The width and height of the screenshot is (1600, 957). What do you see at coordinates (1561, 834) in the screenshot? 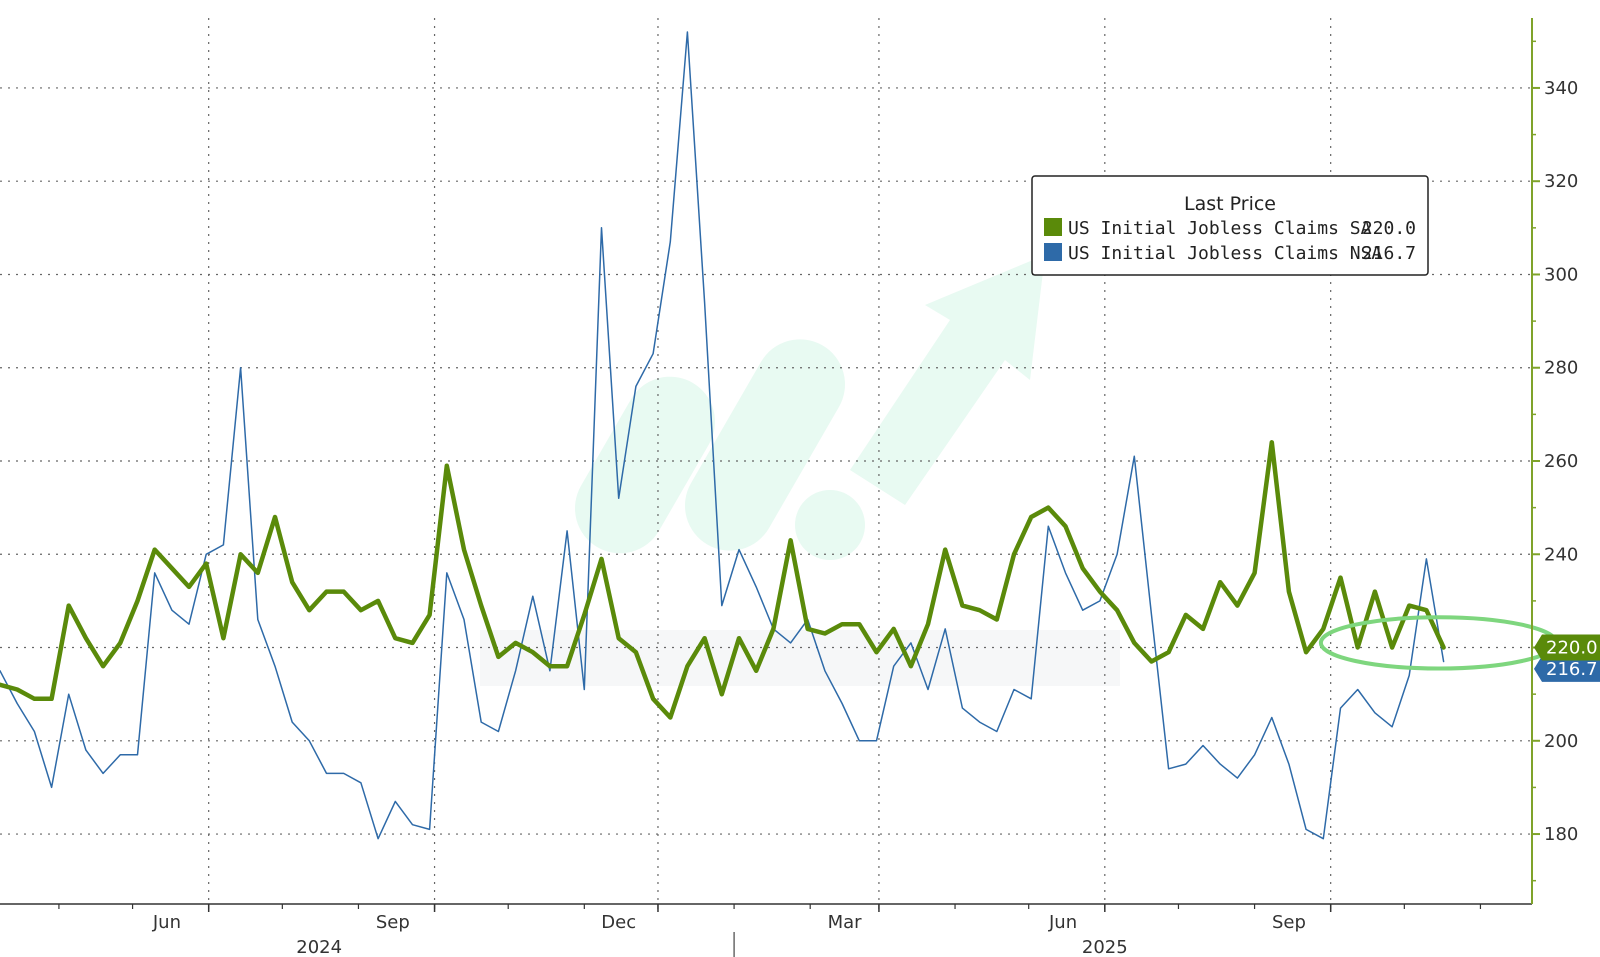
I see `y-tick-label: 180` at bounding box center [1561, 834].